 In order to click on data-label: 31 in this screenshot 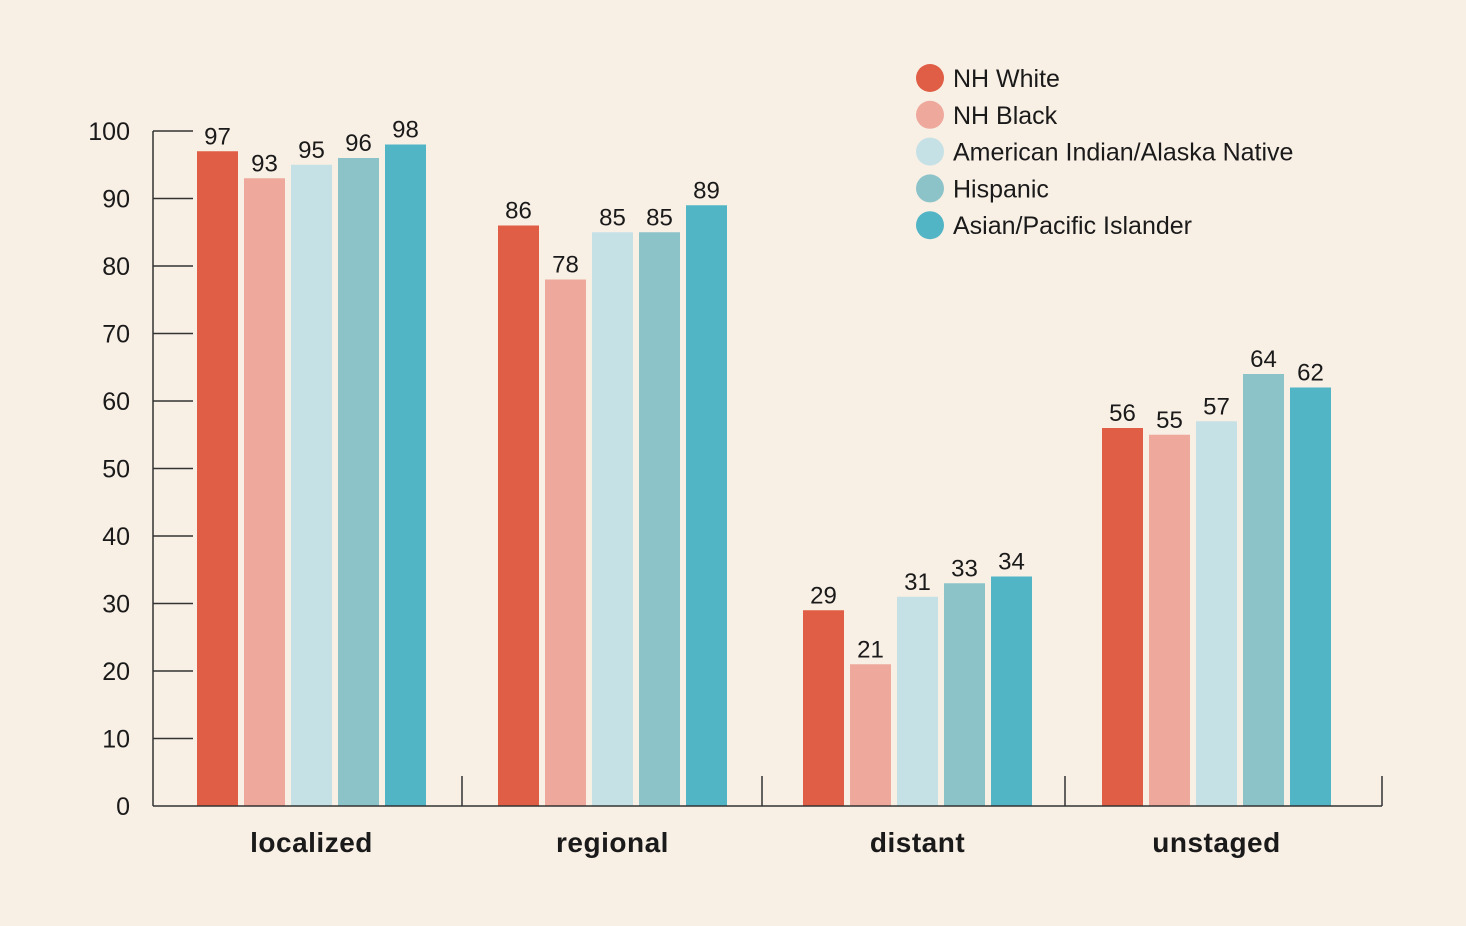, I will do `click(917, 582)`.